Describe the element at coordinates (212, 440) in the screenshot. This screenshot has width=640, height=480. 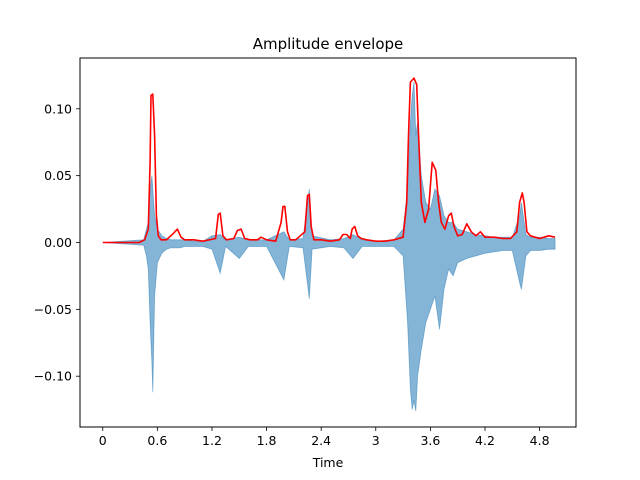
I see `x-tick-label: 1.2` at that location.